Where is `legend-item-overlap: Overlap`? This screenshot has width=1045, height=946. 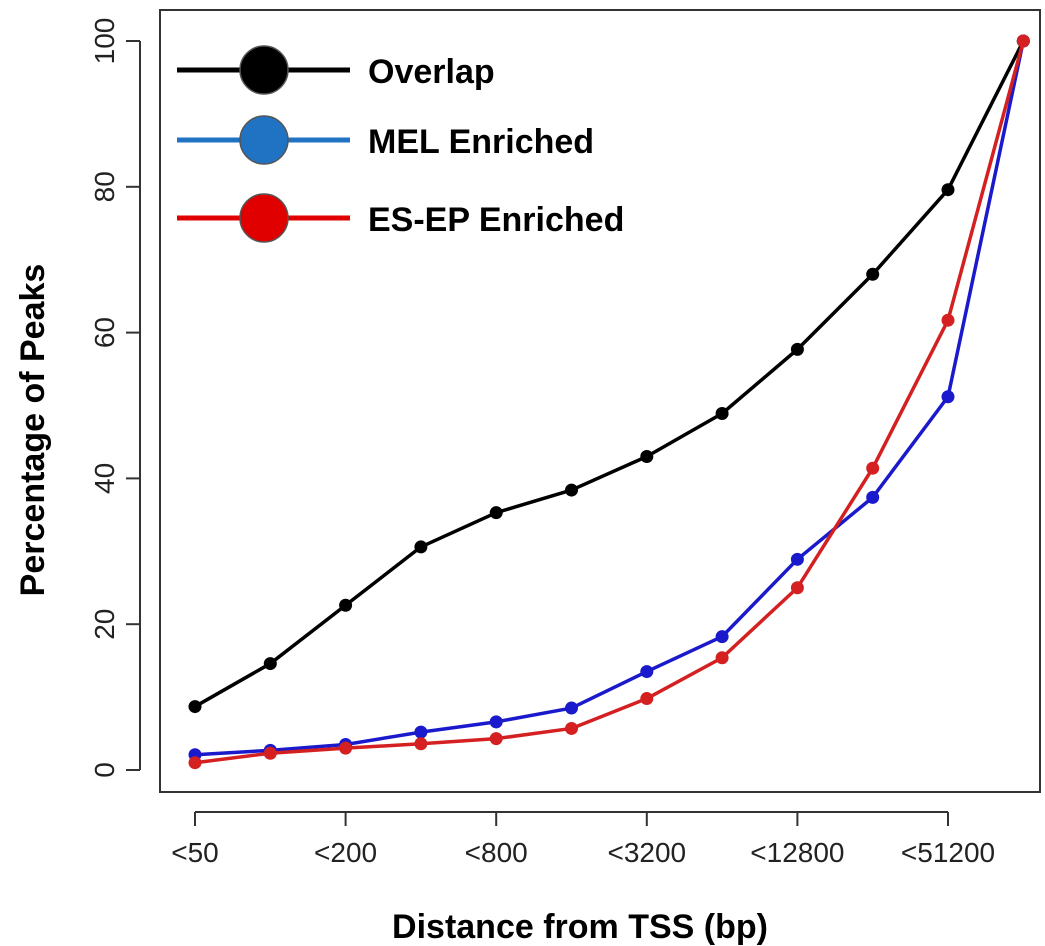
legend-item-overlap: Overlap is located at coordinates (336, 70).